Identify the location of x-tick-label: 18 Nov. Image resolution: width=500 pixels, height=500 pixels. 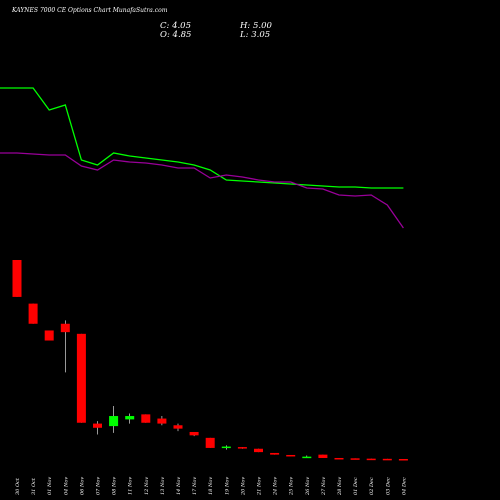
(211, 486).